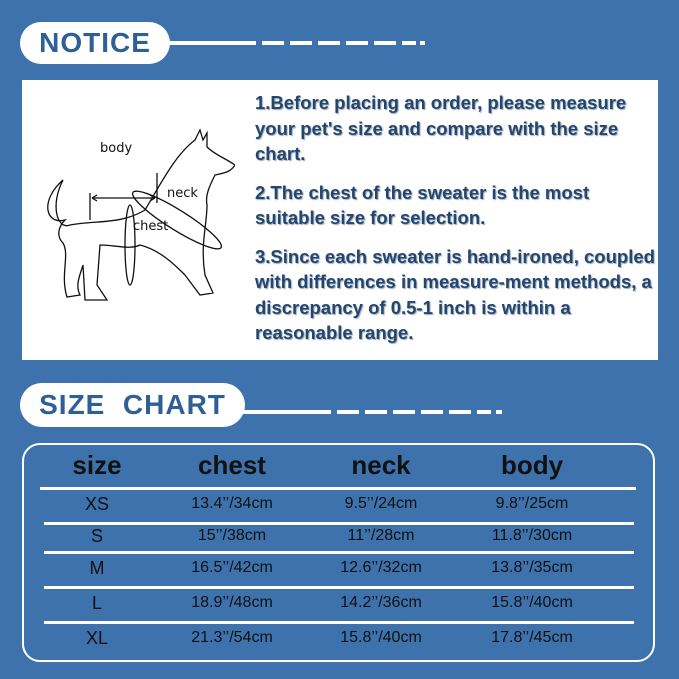 The width and height of the screenshot is (679, 679). Describe the element at coordinates (381, 535) in the screenshot. I see `table-cell: 11’’/28cm` at that location.